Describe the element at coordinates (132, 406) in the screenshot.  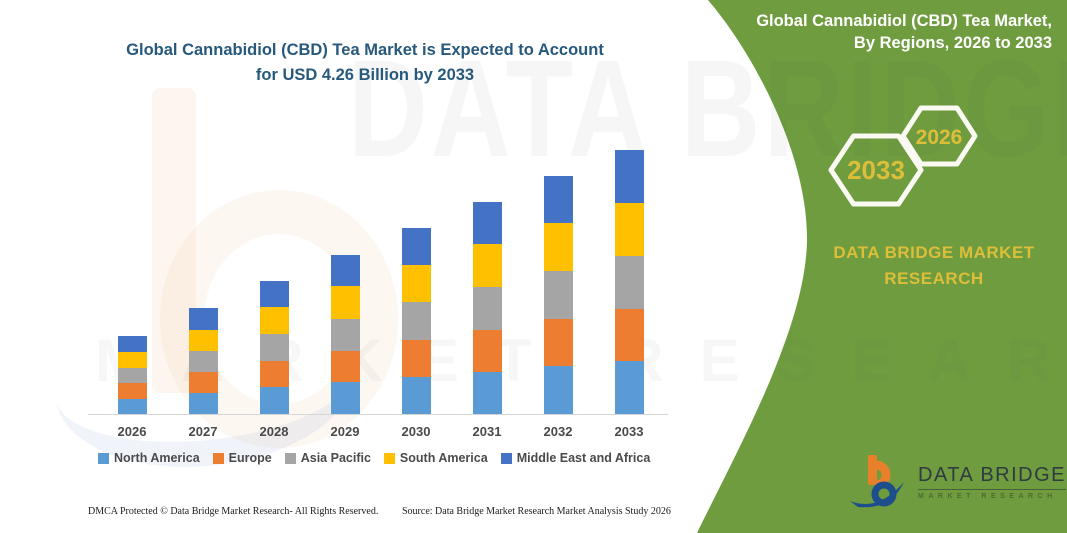
I see `bar-segment-2026-north-america` at that location.